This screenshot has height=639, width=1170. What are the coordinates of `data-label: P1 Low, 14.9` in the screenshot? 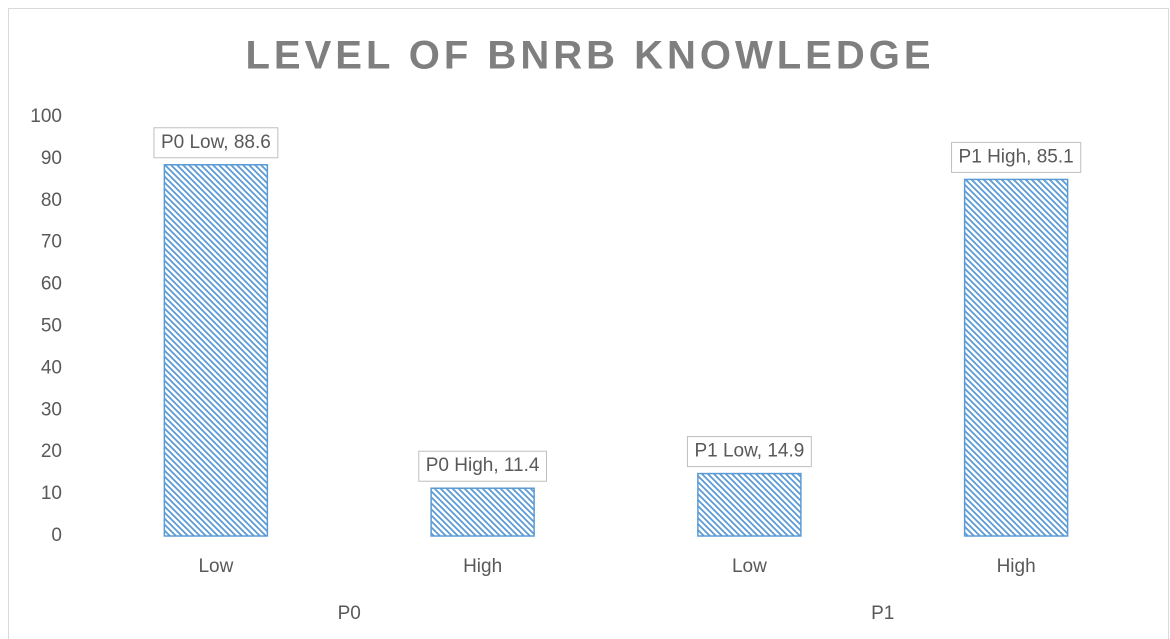 It's located at (749, 451).